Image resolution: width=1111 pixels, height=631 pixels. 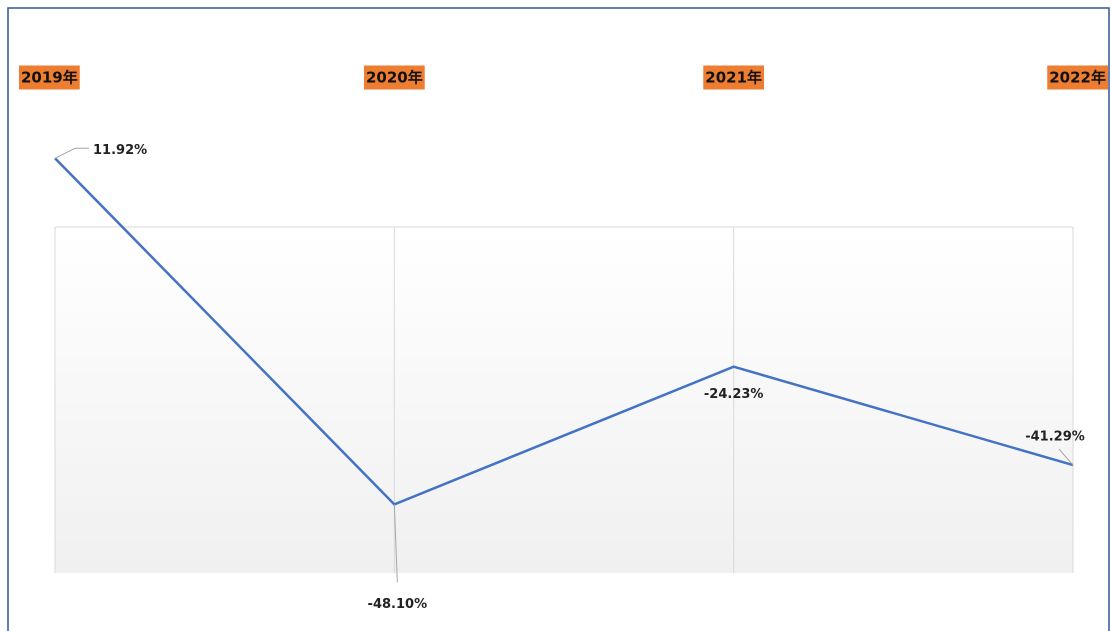 What do you see at coordinates (1055, 437) in the screenshot?
I see `data-label: -41.29%` at bounding box center [1055, 437].